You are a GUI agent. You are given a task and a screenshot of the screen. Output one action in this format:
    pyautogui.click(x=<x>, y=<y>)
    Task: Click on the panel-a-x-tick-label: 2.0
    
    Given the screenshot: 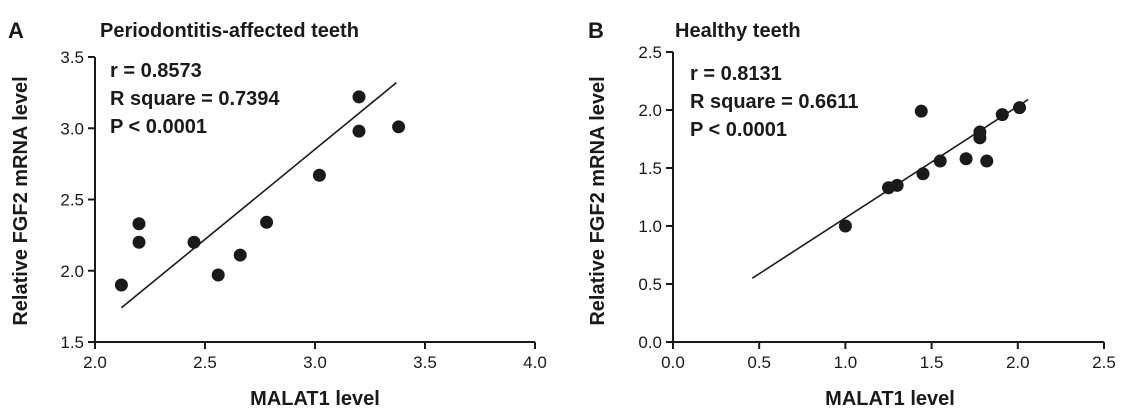 What is the action you would take?
    pyautogui.click(x=95, y=362)
    